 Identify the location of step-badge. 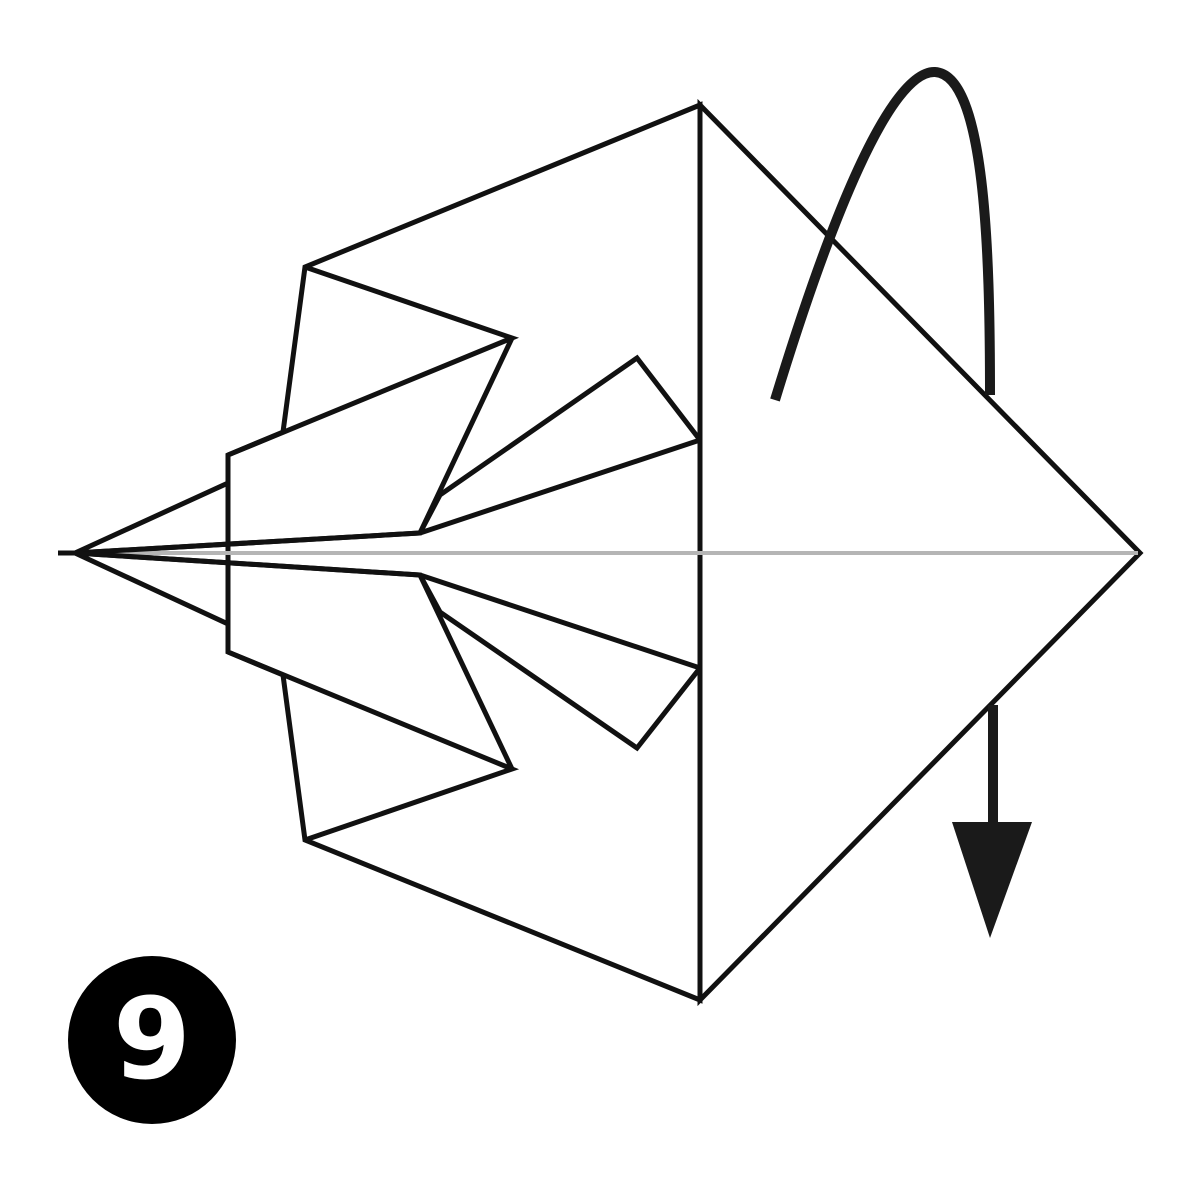
(152, 1040).